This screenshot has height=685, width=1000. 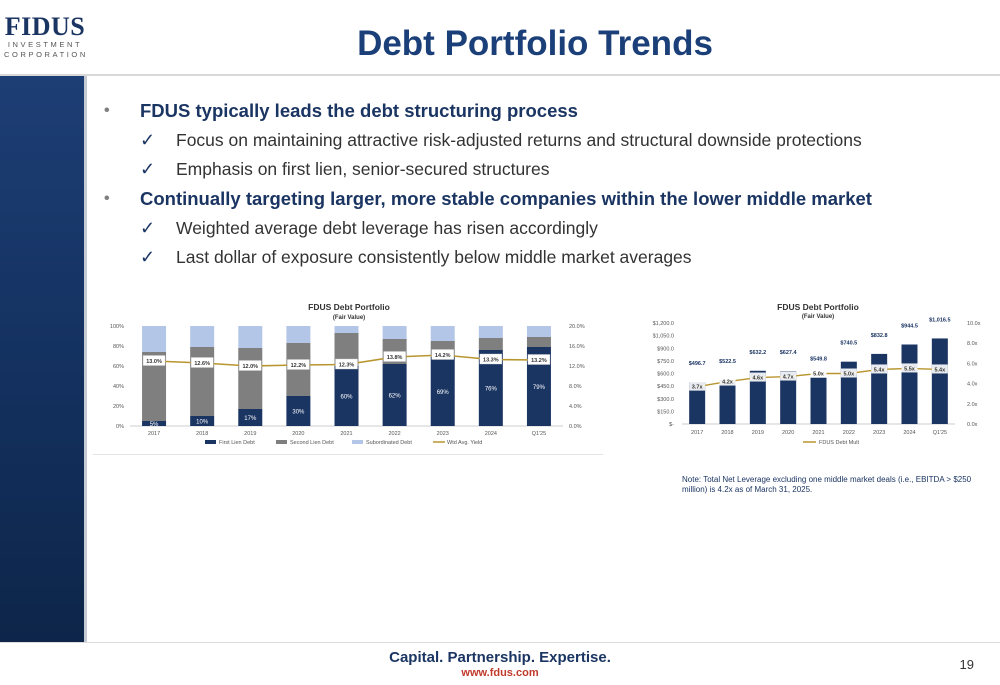 I want to click on yield-data-label: 12.0%, so click(x=250, y=367).